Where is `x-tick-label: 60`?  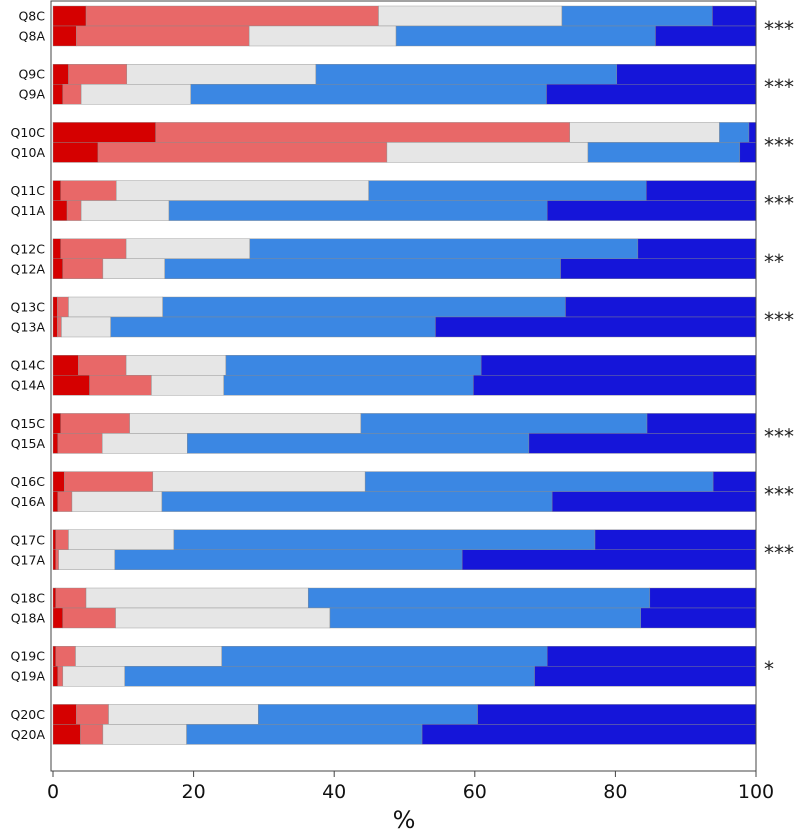 x-tick-label: 60 is located at coordinates (475, 792).